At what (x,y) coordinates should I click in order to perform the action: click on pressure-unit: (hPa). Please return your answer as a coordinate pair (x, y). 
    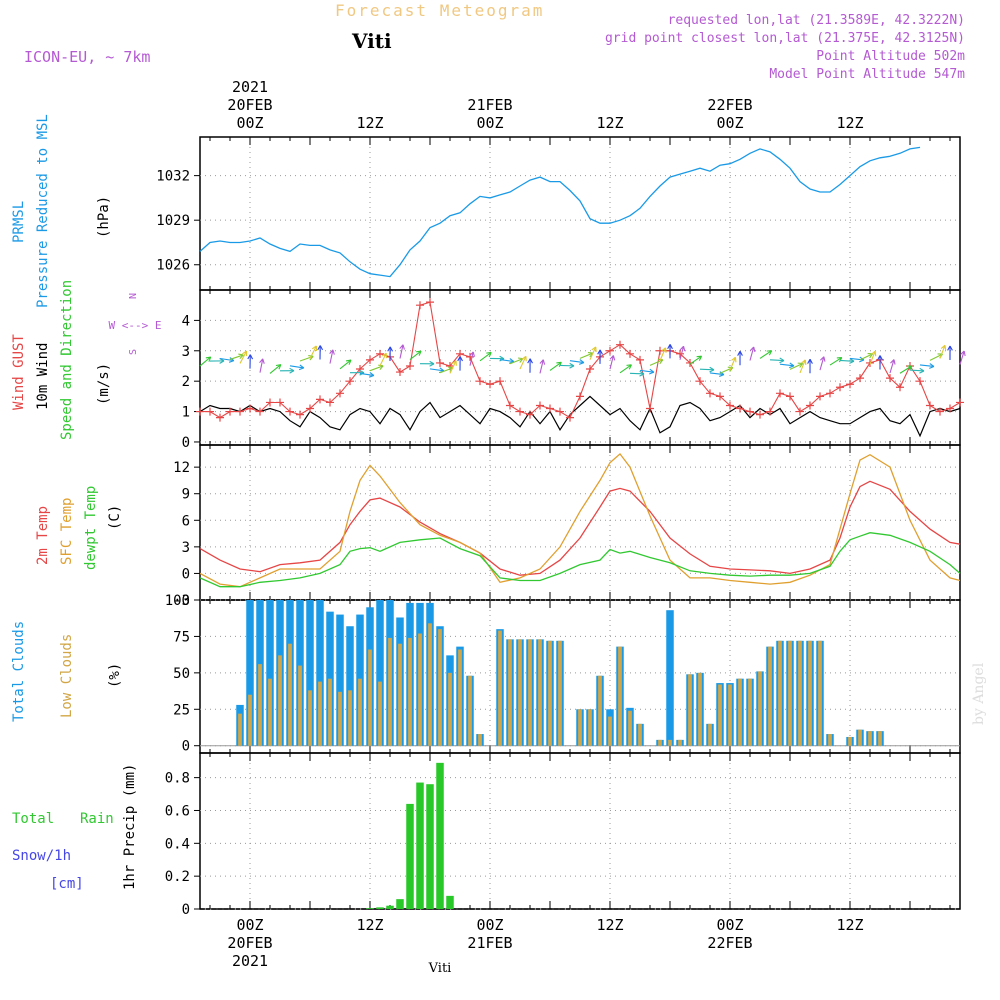
    Looking at the image, I should click on (104, 217).